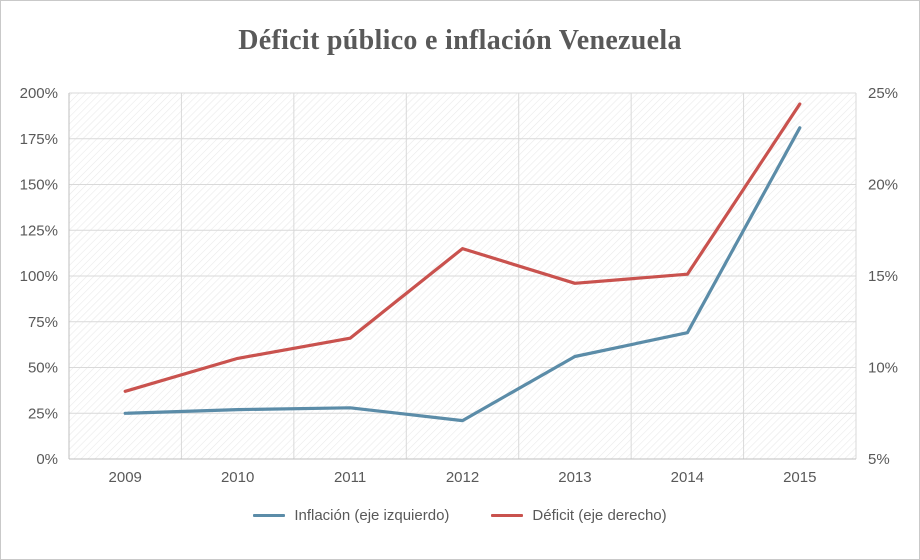 Image resolution: width=920 pixels, height=560 pixels. I want to click on legend-item-inflacion: Inflación (eje izquierdo), so click(351, 515).